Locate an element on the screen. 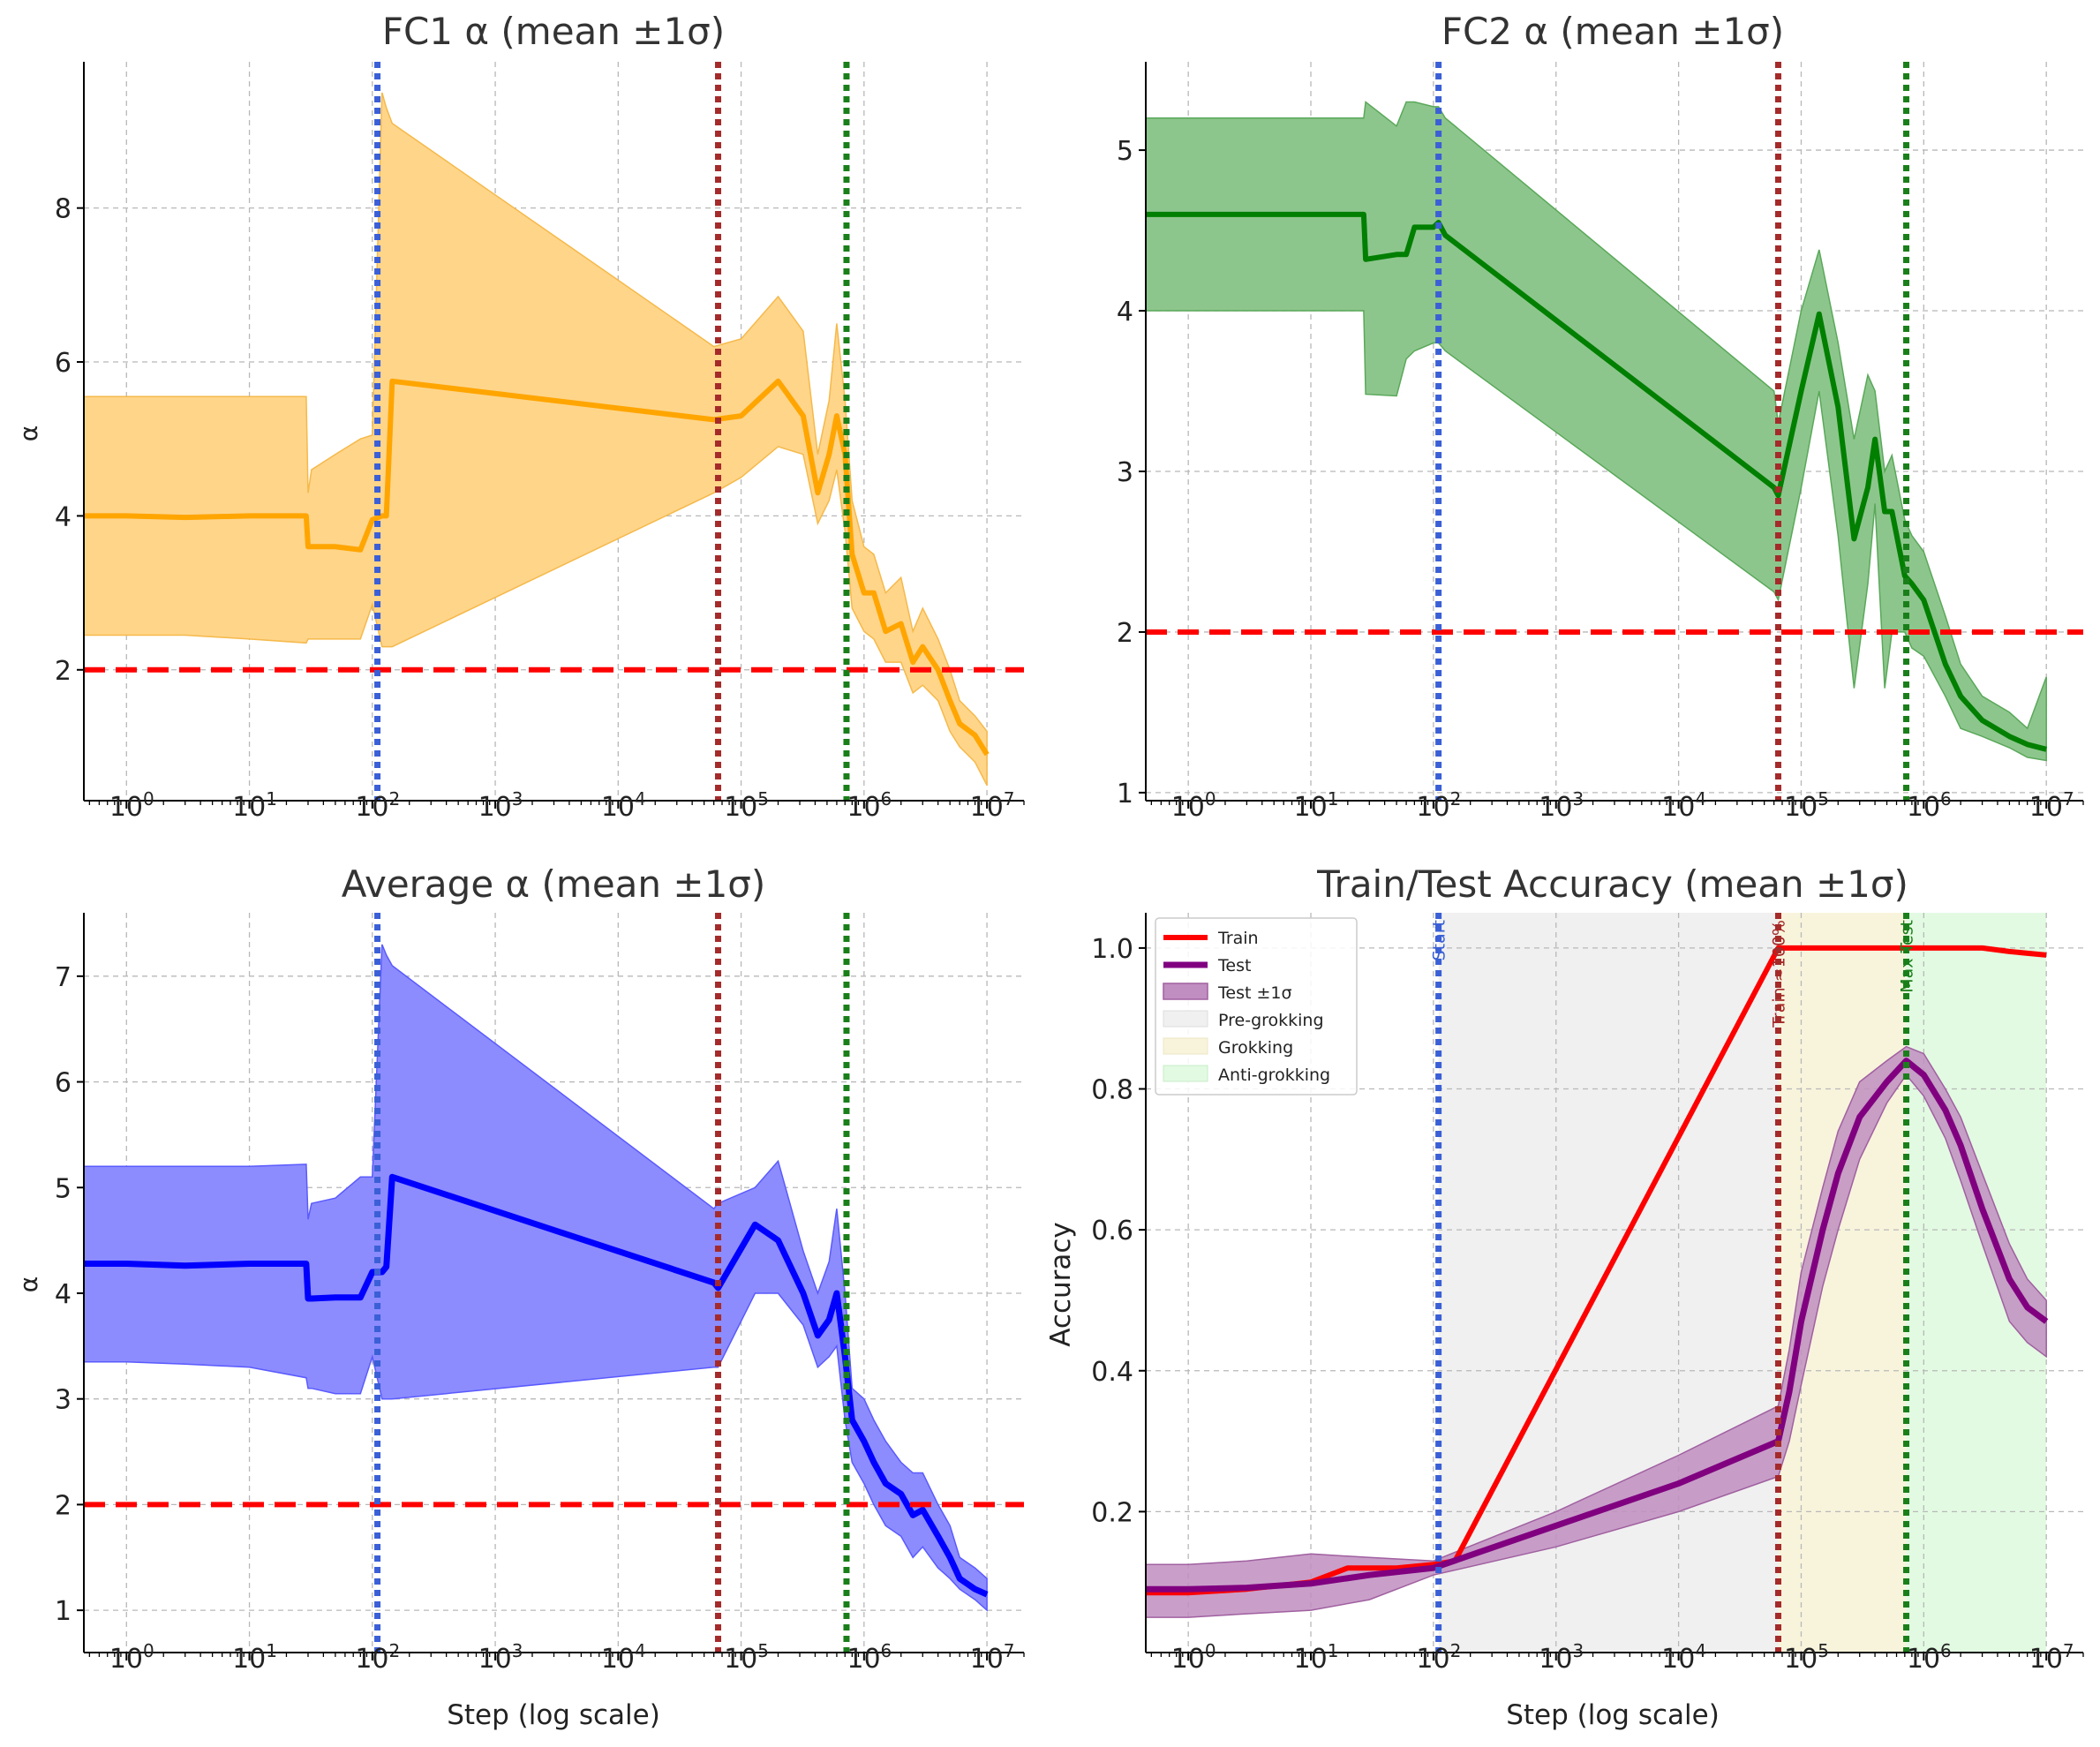 Image resolution: width=2100 pixels, height=1747 pixels. acc-xlabel: Step (log scale) is located at coordinates (1613, 1715).